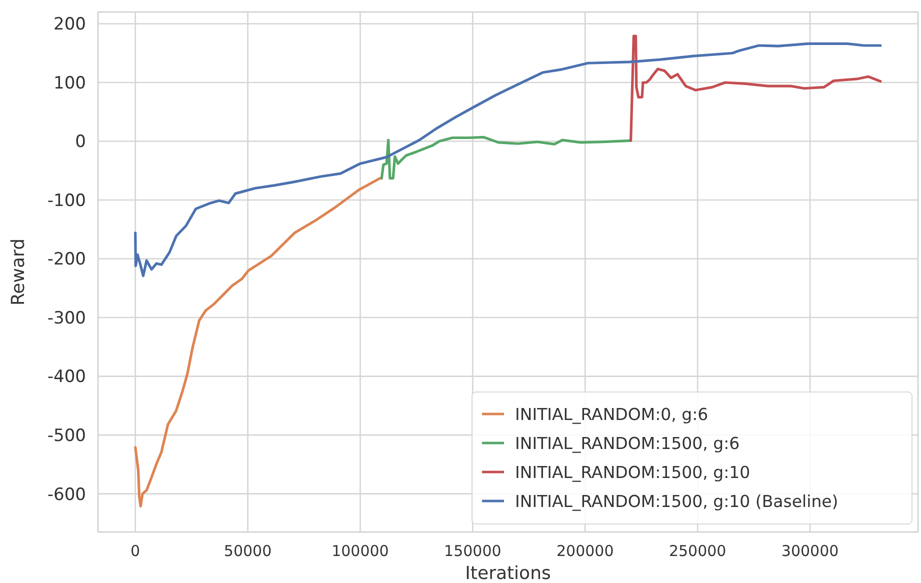 The width and height of the screenshot is (921, 583). What do you see at coordinates (248, 551) in the screenshot?
I see `x-tick-label: 50000` at bounding box center [248, 551].